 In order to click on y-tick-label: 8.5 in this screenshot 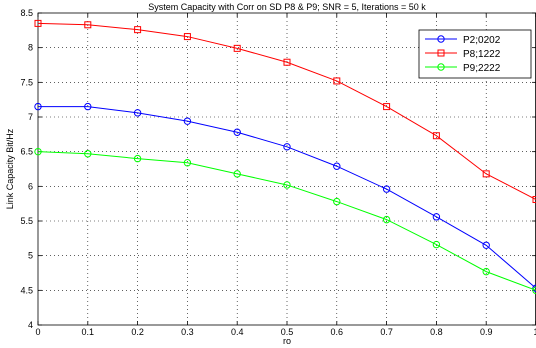, I will do `click(26, 13)`.